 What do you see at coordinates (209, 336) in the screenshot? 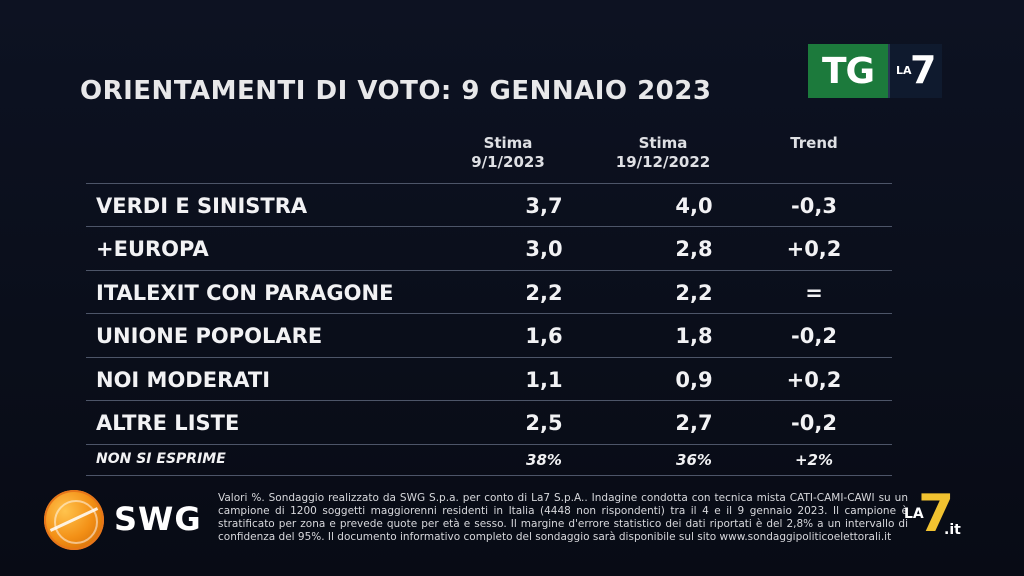
I see `party-label: UNIONE POPOLARE` at bounding box center [209, 336].